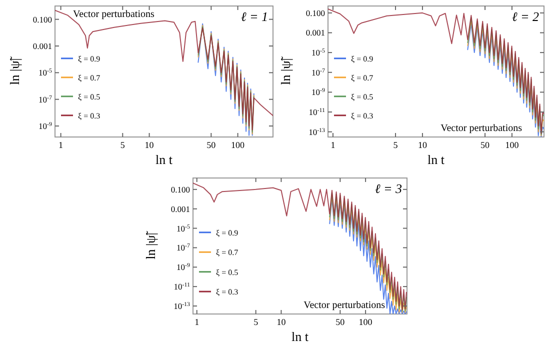 The width and height of the screenshot is (550, 348). What do you see at coordinates (526, 16) in the screenshot?
I see `chart-title: ℓ = 2` at bounding box center [526, 16].